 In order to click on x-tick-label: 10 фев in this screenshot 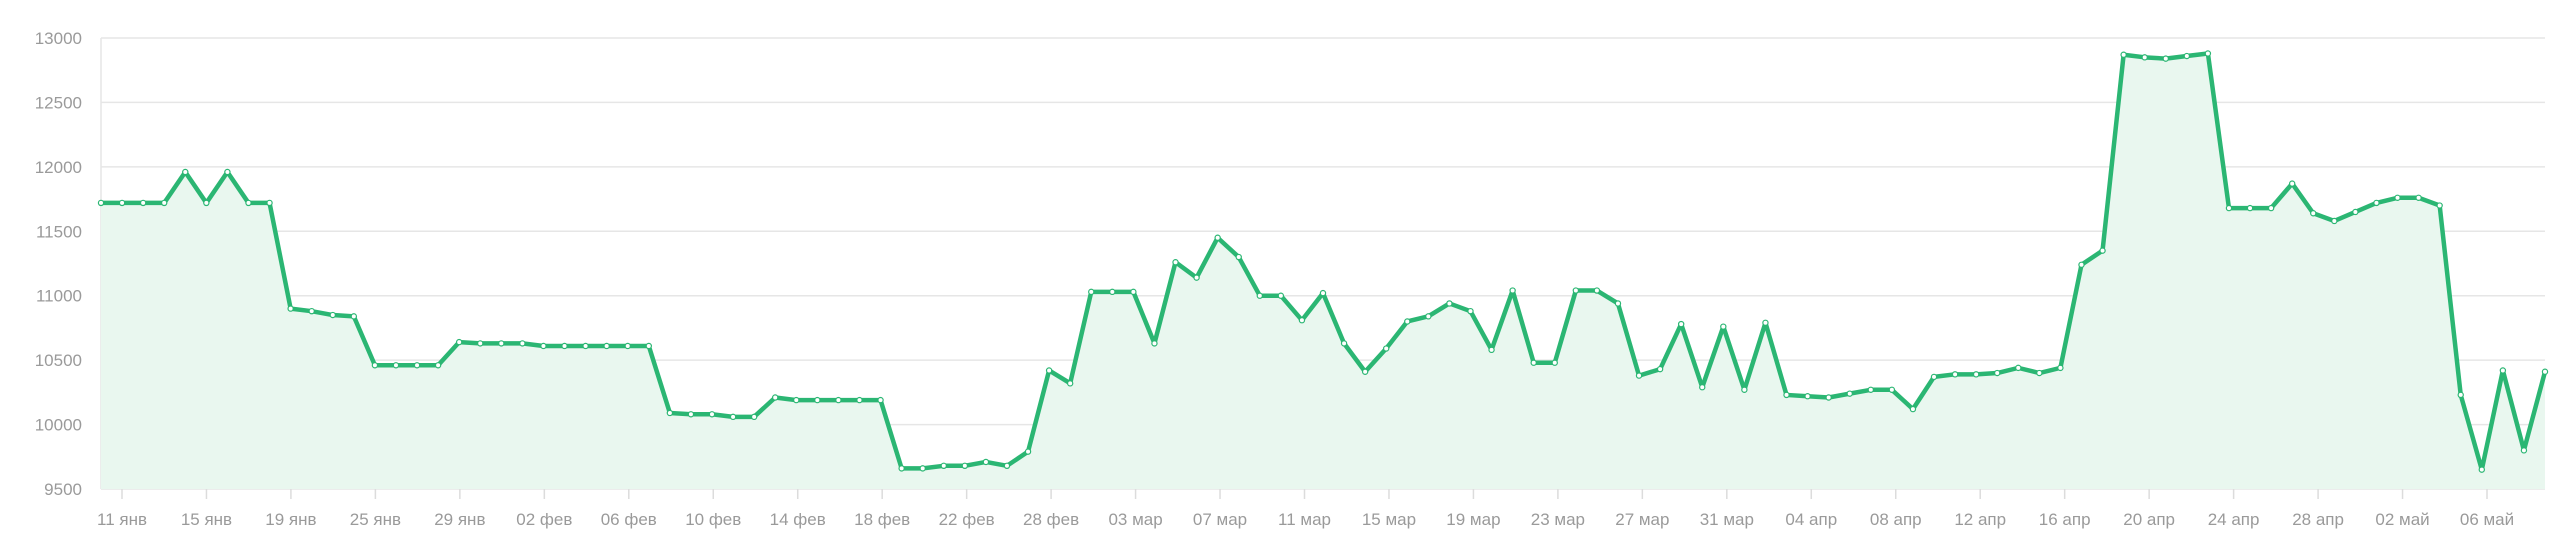, I will do `click(713, 519)`.